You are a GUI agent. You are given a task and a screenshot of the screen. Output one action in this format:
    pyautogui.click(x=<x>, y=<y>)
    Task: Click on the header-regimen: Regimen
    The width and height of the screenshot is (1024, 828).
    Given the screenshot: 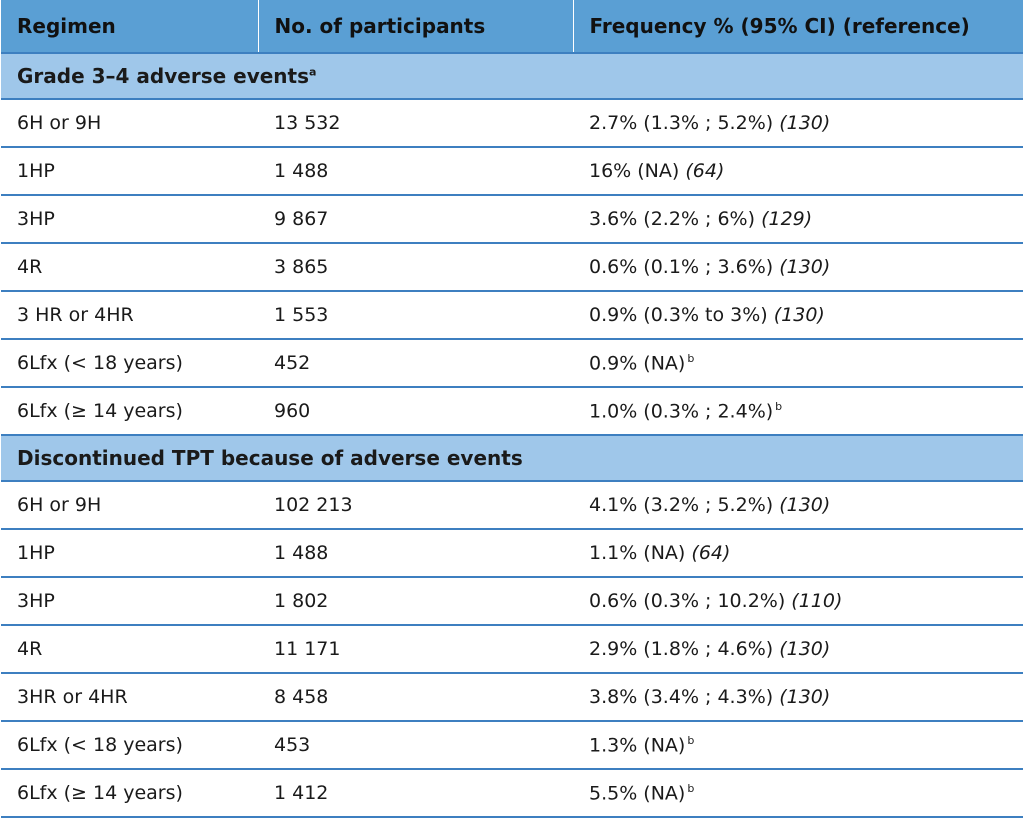 What is the action you would take?
    pyautogui.click(x=130, y=27)
    